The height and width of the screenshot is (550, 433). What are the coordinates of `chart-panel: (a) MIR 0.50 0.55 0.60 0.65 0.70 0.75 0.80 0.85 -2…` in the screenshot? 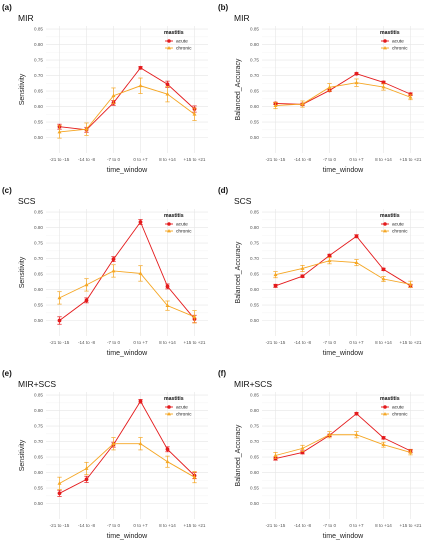 It's located at (105, 88).